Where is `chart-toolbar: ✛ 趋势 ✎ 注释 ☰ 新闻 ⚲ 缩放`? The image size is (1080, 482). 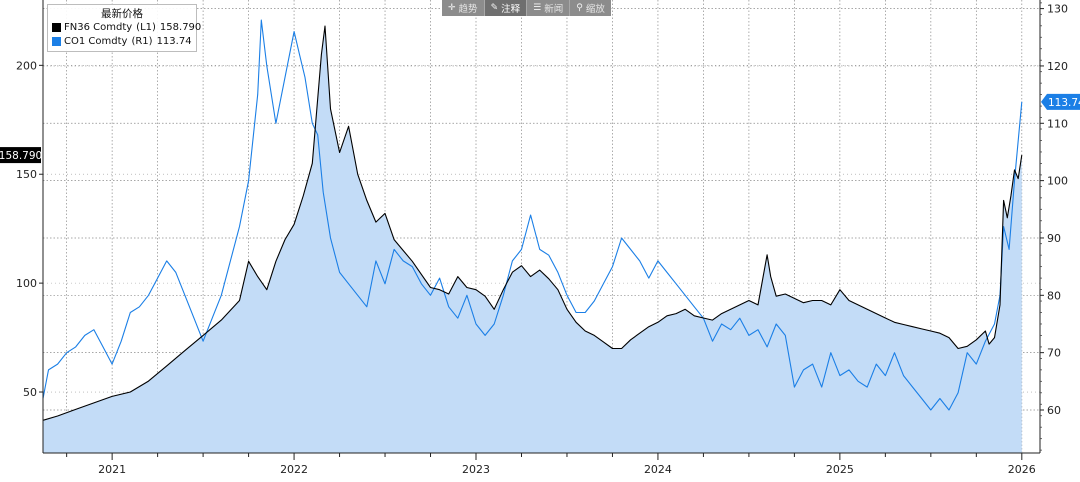
chart-toolbar: ✛ 趋势 ✎ 注释 ☰ 新闻 ⚲ 缩放 is located at coordinates (526, 8).